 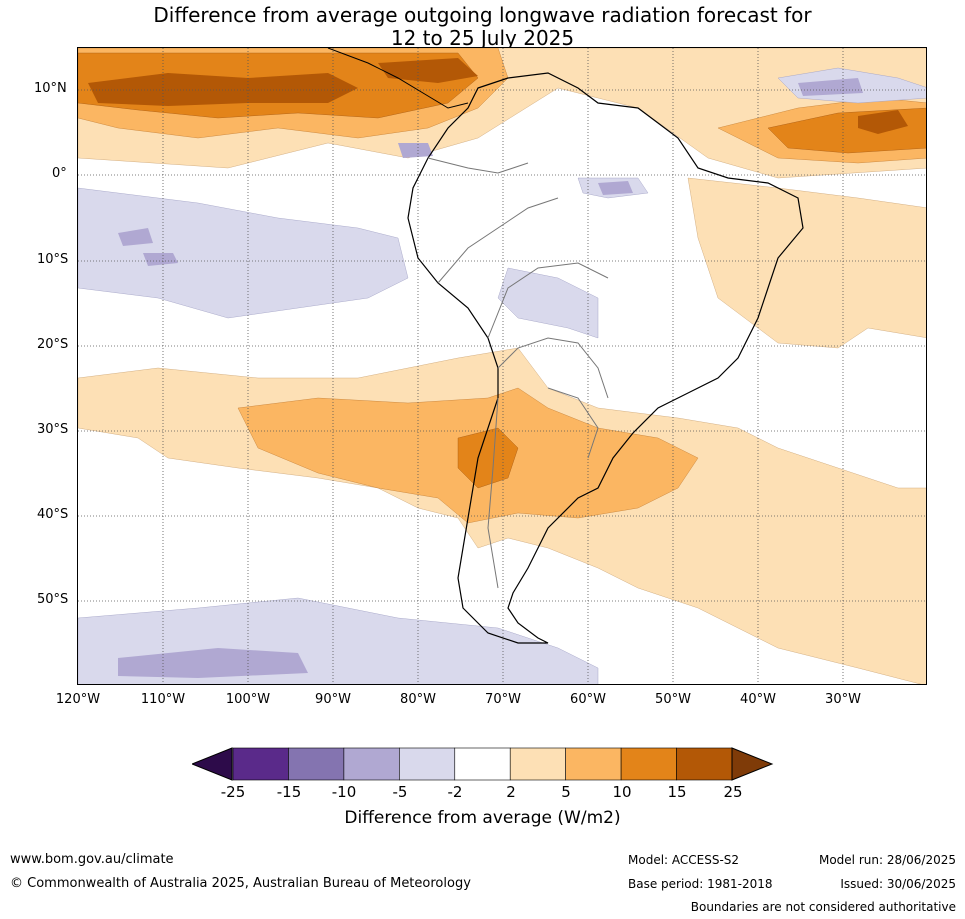 What do you see at coordinates (53, 259) in the screenshot?
I see `lat-label-10s: 10°S` at bounding box center [53, 259].